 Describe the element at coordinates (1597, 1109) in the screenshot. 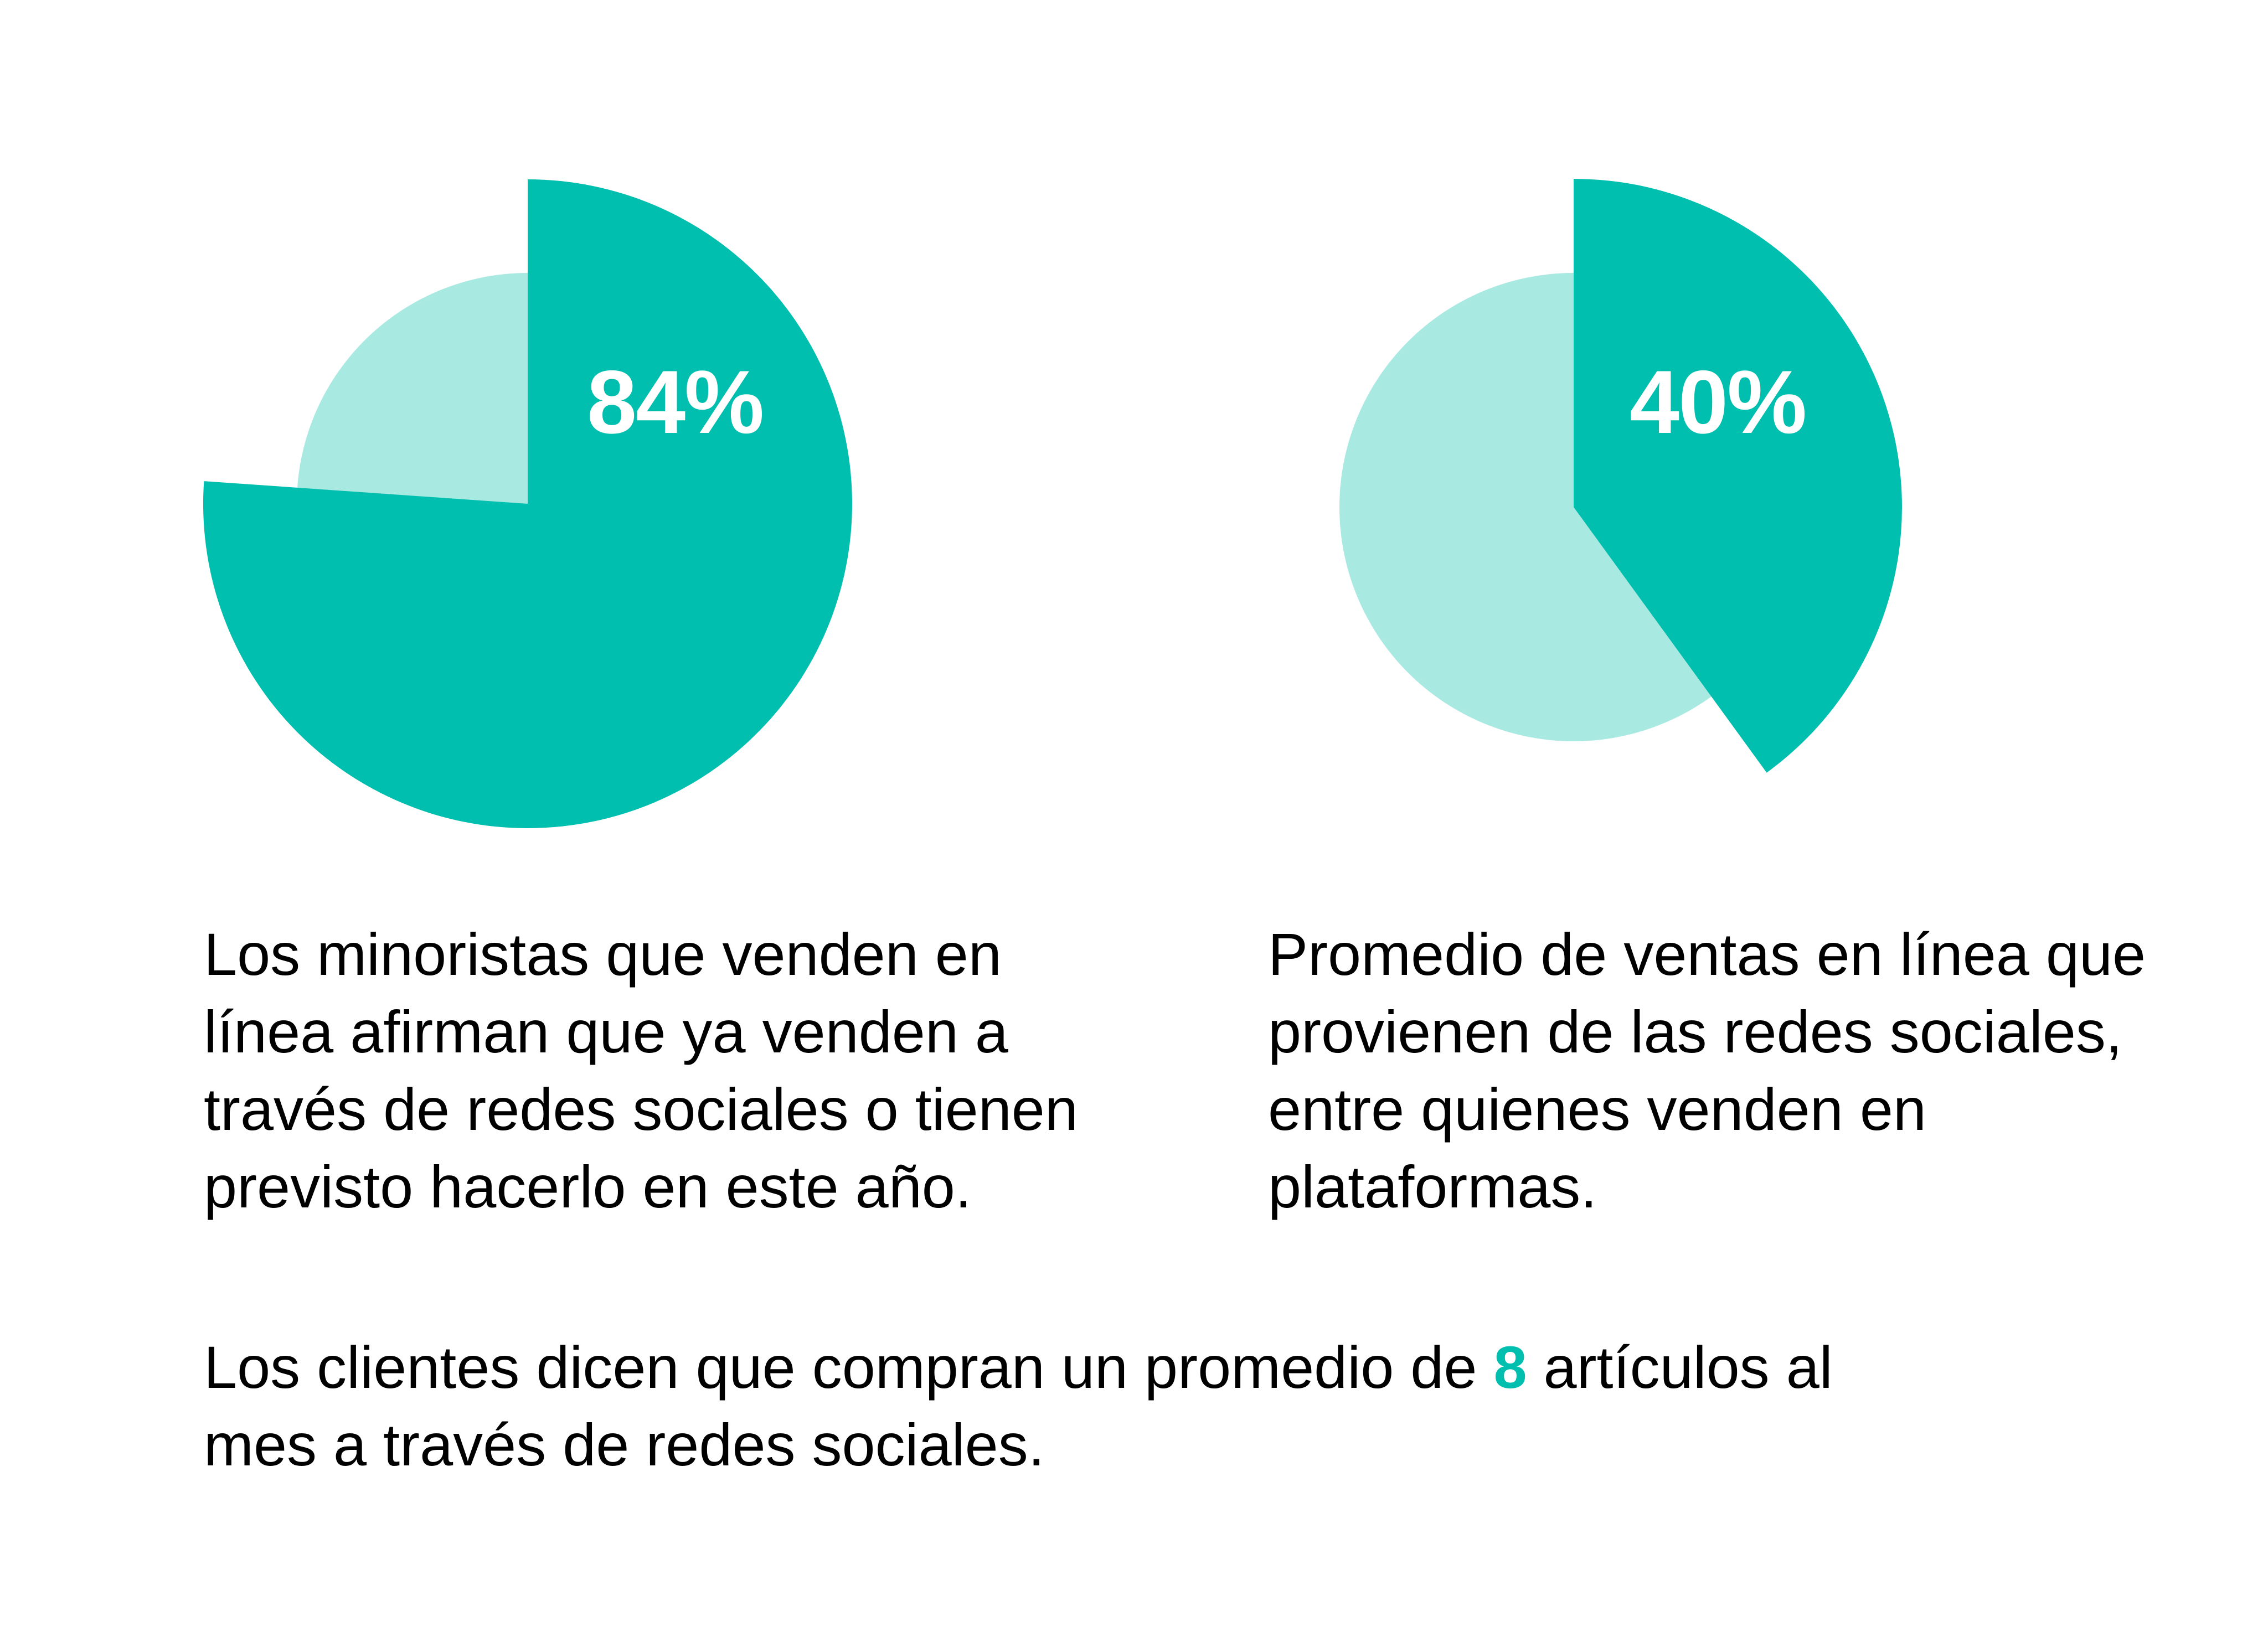

I see `description-line: entre quienes venden en` at that location.